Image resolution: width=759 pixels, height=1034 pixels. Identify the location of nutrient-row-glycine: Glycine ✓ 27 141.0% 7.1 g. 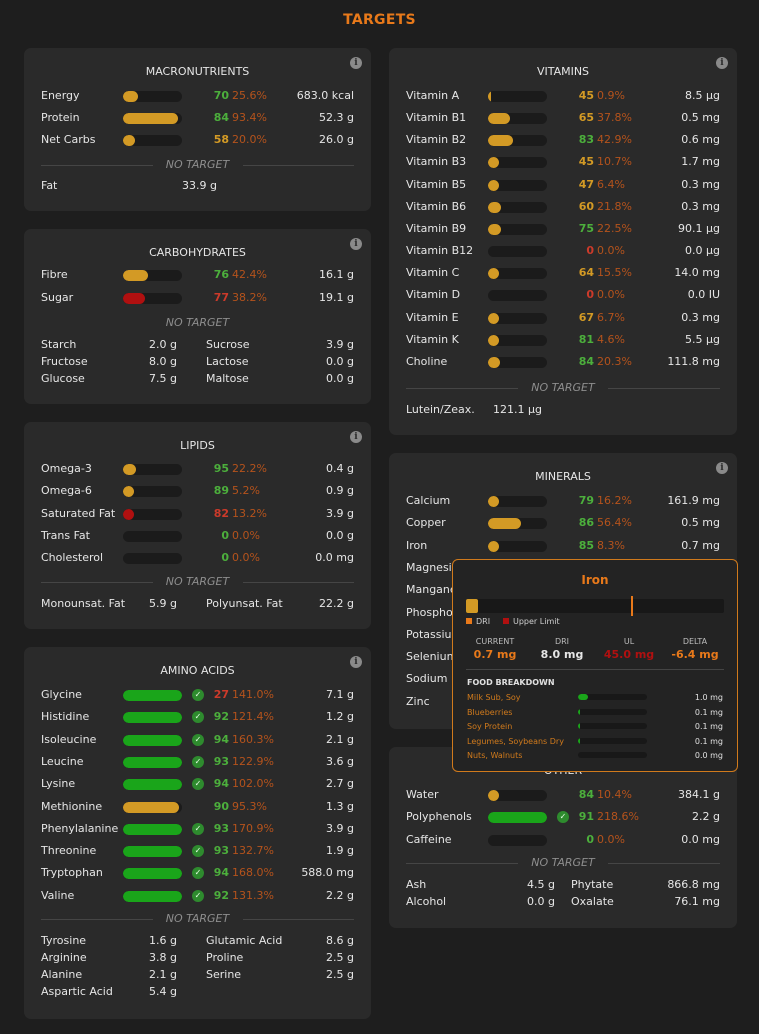
(197, 695).